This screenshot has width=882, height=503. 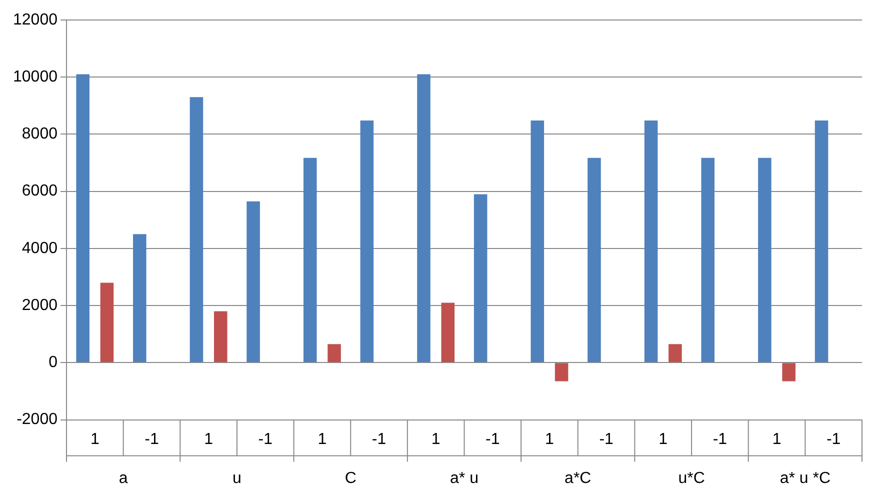 I want to click on text: u, so click(x=237, y=478).